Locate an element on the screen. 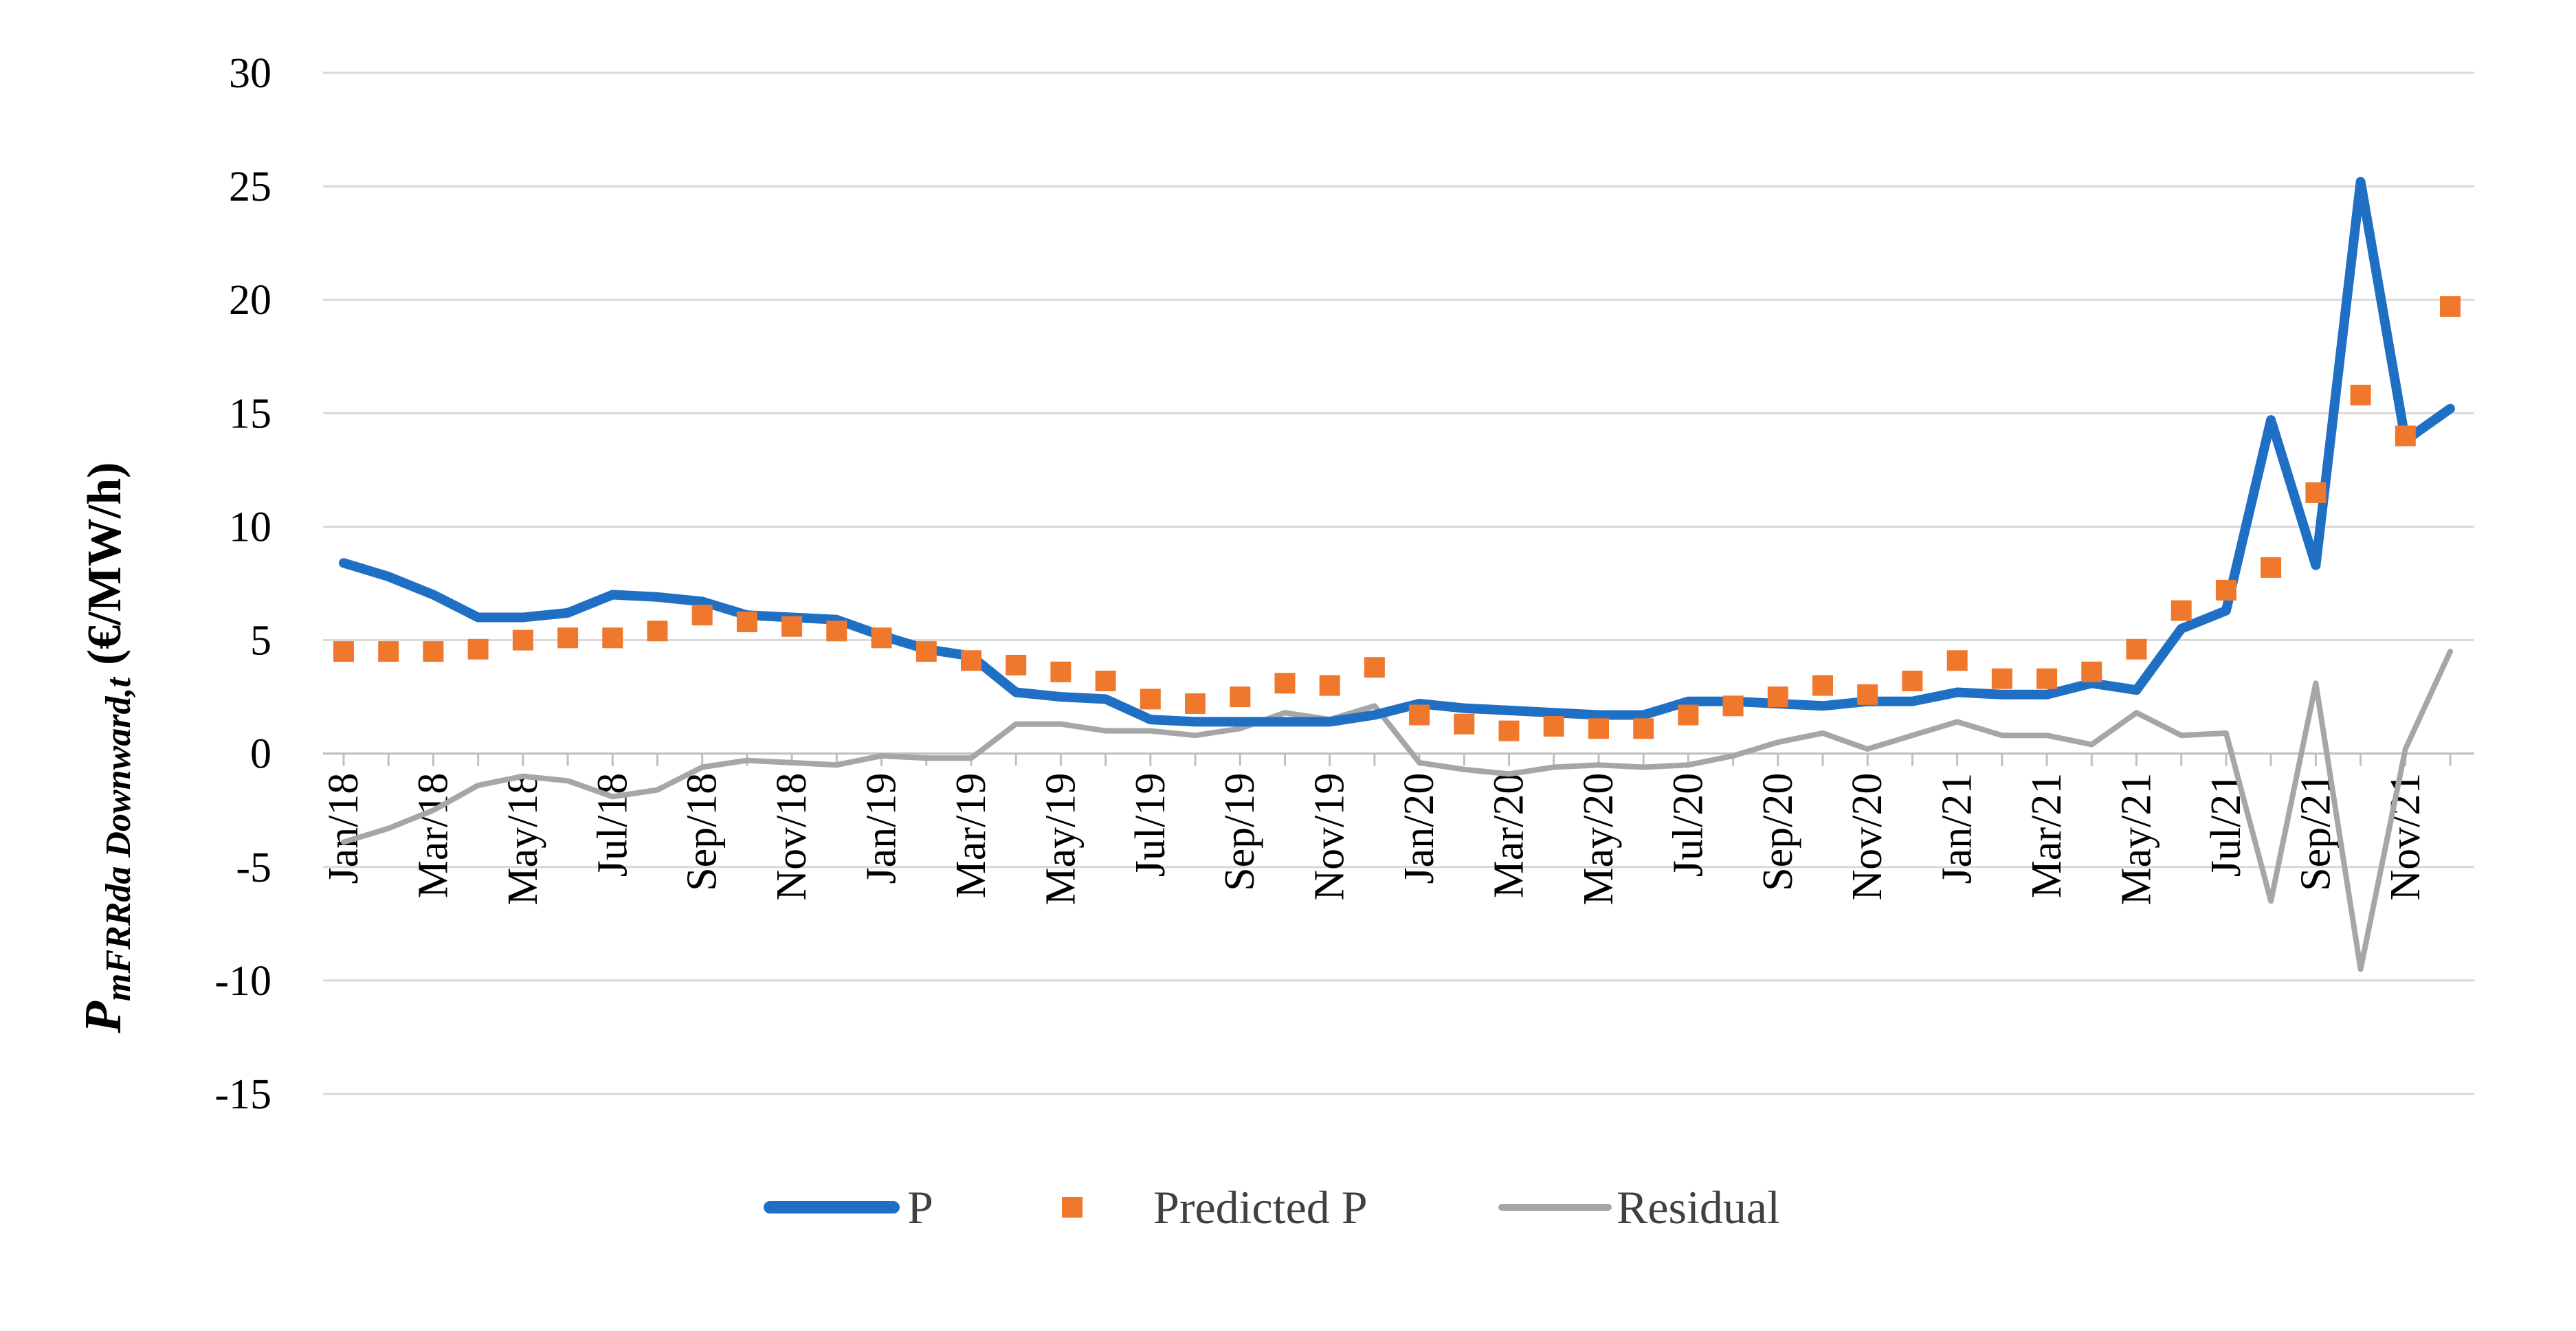  y-axis-title-subscript: mFRRda Downward,t is located at coordinates (118, 838).